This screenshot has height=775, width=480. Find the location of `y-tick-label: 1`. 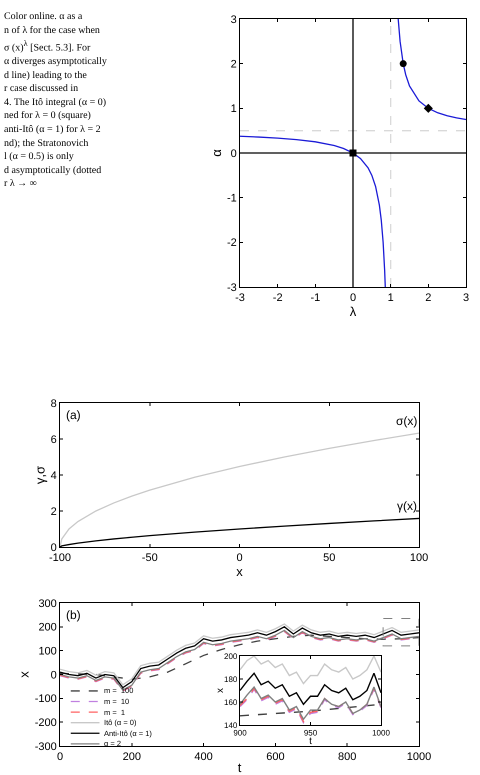

y-tick-label: 1 is located at coordinates (233, 109).